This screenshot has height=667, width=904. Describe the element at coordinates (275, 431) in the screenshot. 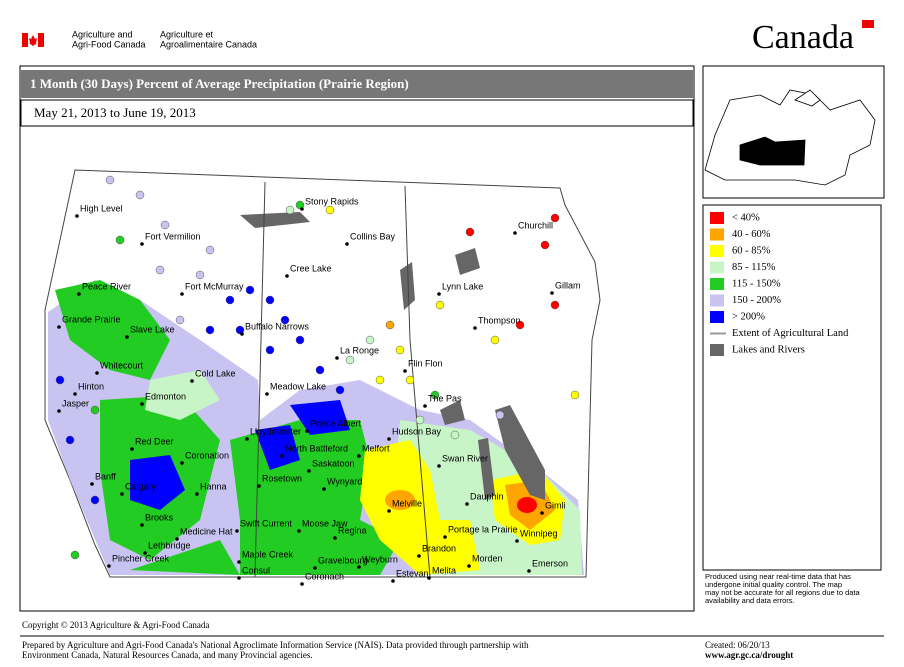

I see `place-label: Lloydminster` at that location.